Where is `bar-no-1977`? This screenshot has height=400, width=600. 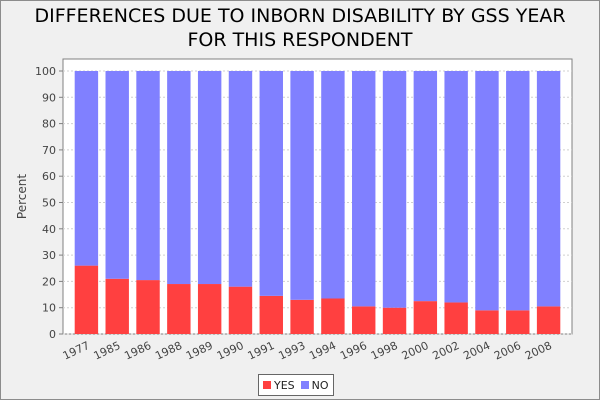 bar-no-1977 is located at coordinates (86, 168).